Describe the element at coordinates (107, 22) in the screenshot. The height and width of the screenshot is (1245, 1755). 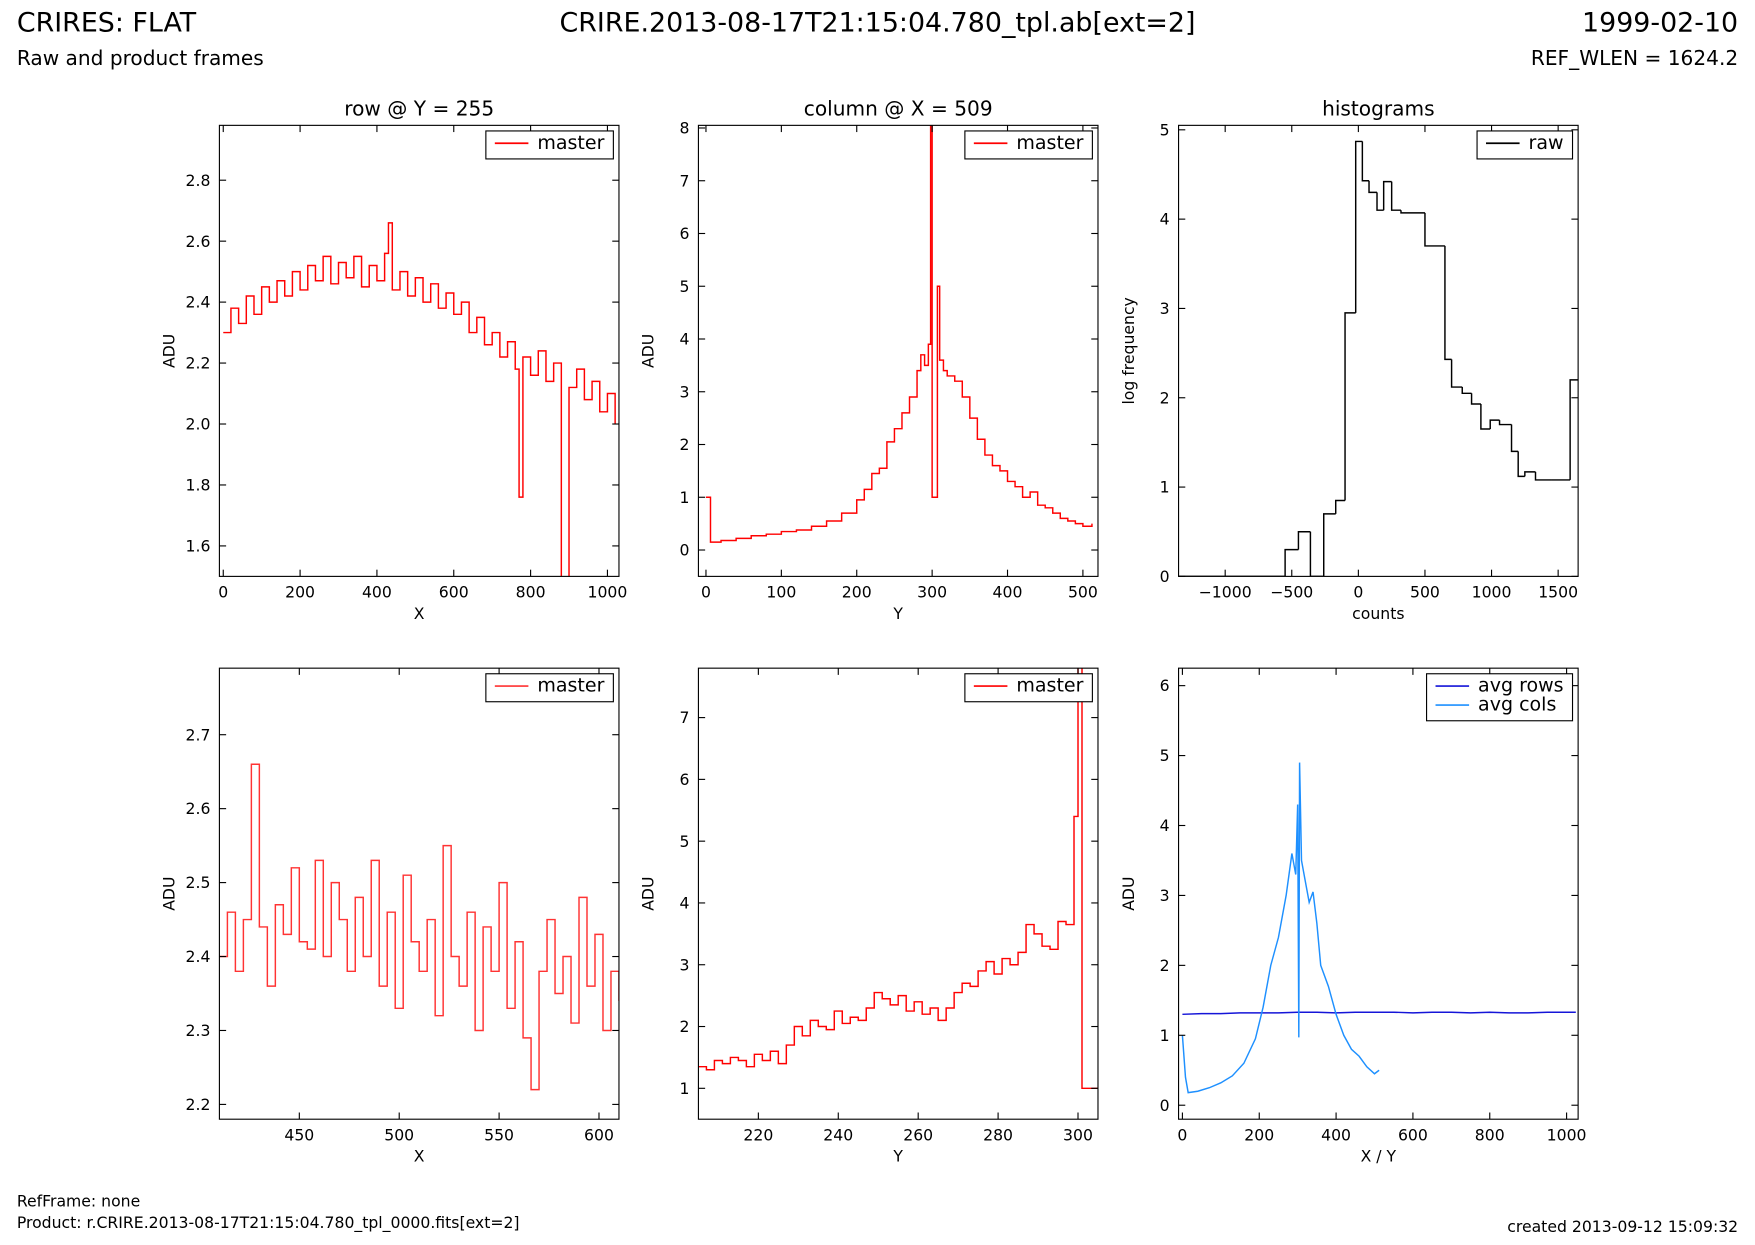
I see `page-title: CRIRES: FLAT` at that location.